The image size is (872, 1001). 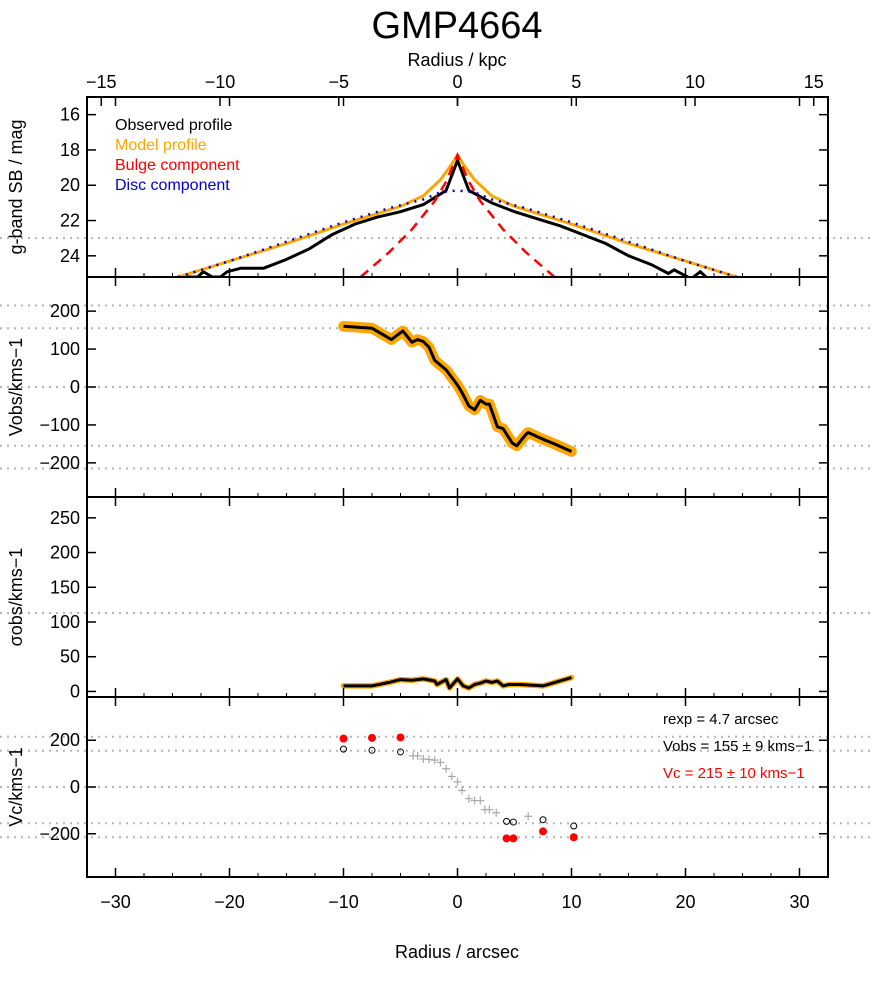 I want to click on bulge-component-line, so click(x=457, y=214).